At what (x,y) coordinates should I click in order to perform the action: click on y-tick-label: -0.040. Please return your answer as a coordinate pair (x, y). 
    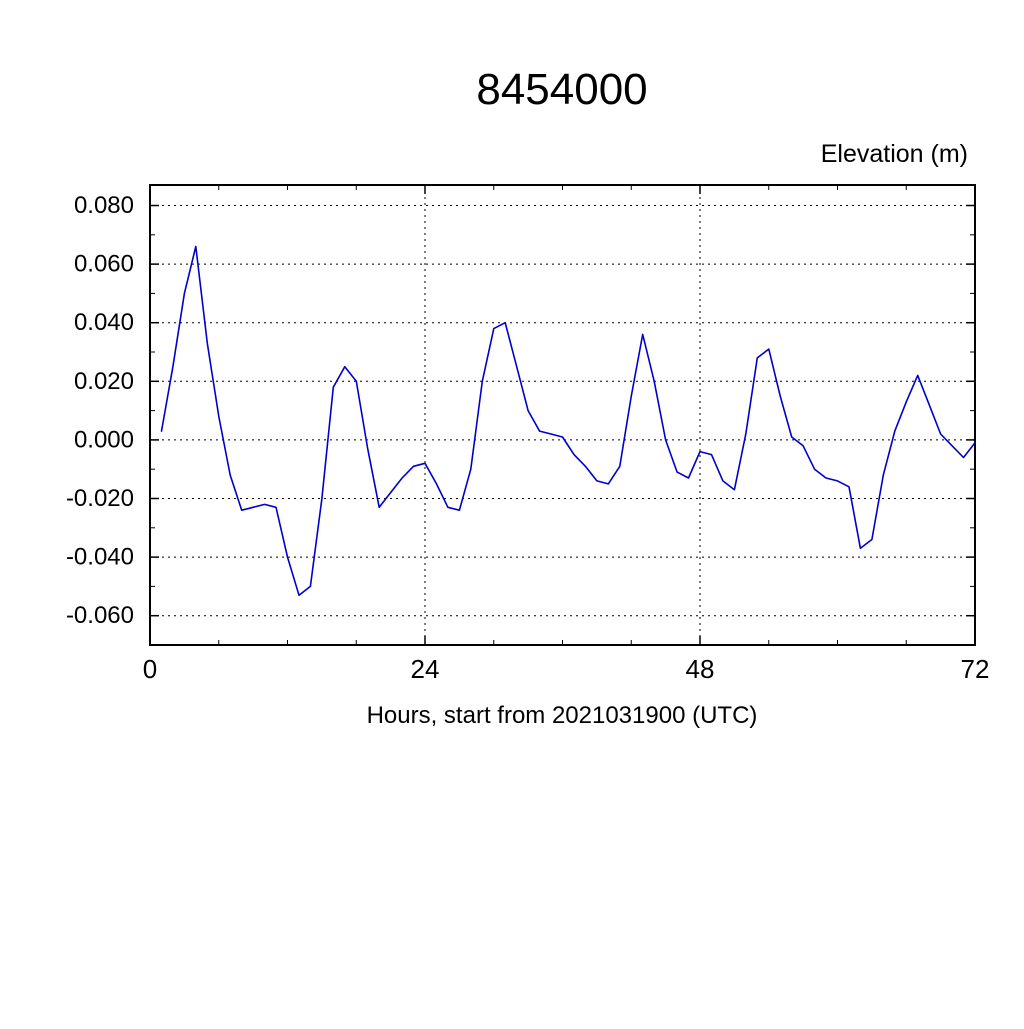
    Looking at the image, I should click on (100, 557).